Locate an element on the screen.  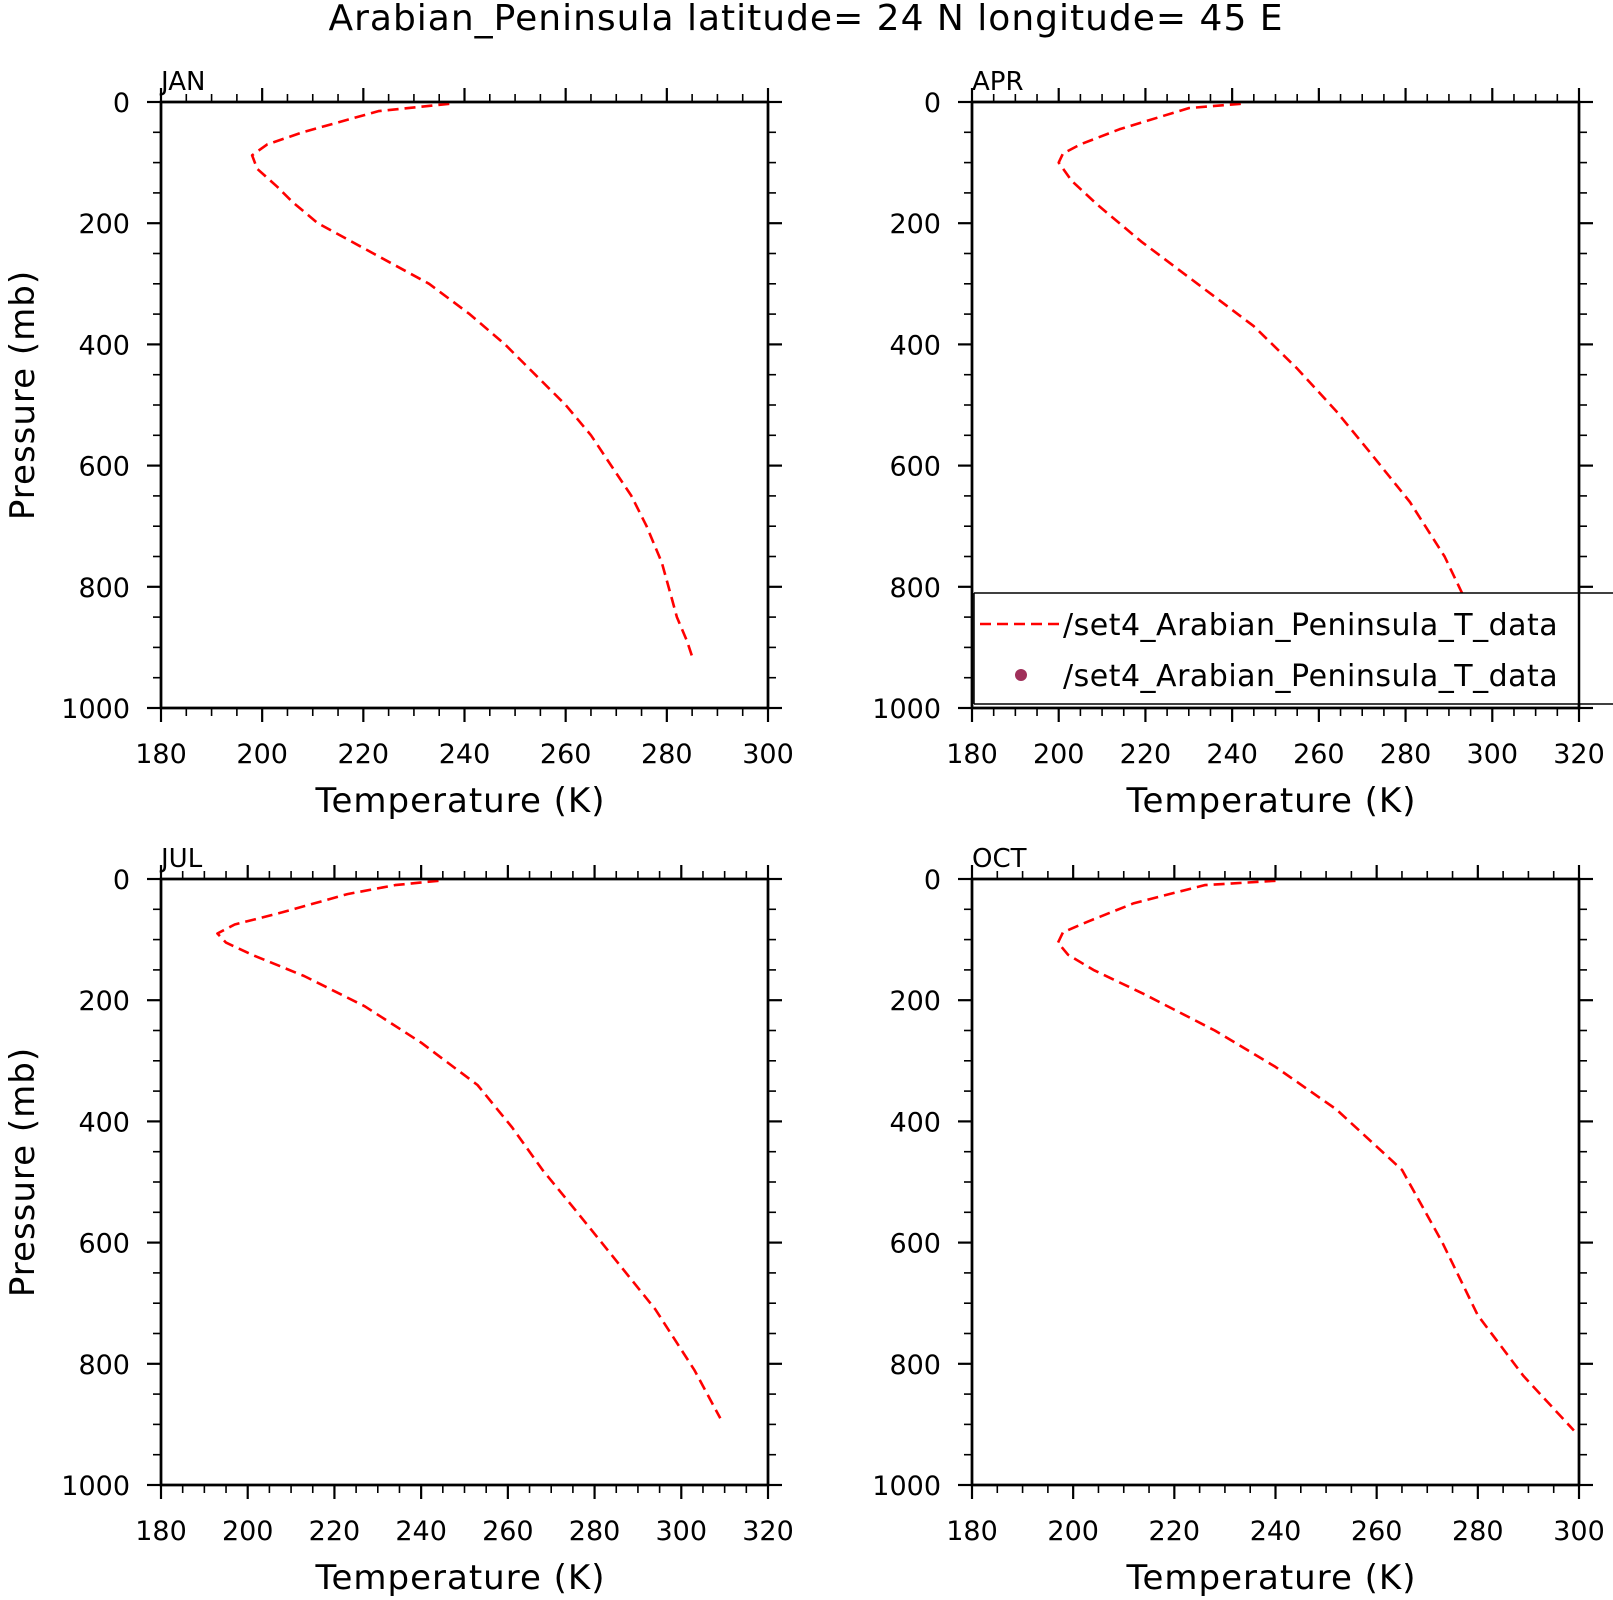
panel-label: JUL is located at coordinates (181, 859).